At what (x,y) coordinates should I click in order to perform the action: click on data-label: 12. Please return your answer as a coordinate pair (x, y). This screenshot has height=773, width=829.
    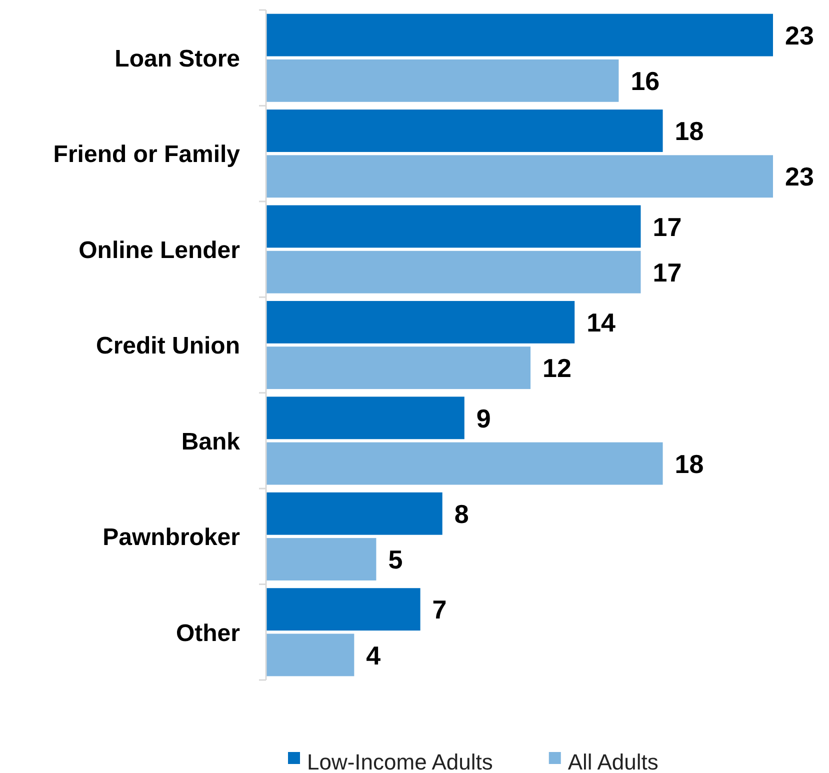
    Looking at the image, I should click on (557, 368).